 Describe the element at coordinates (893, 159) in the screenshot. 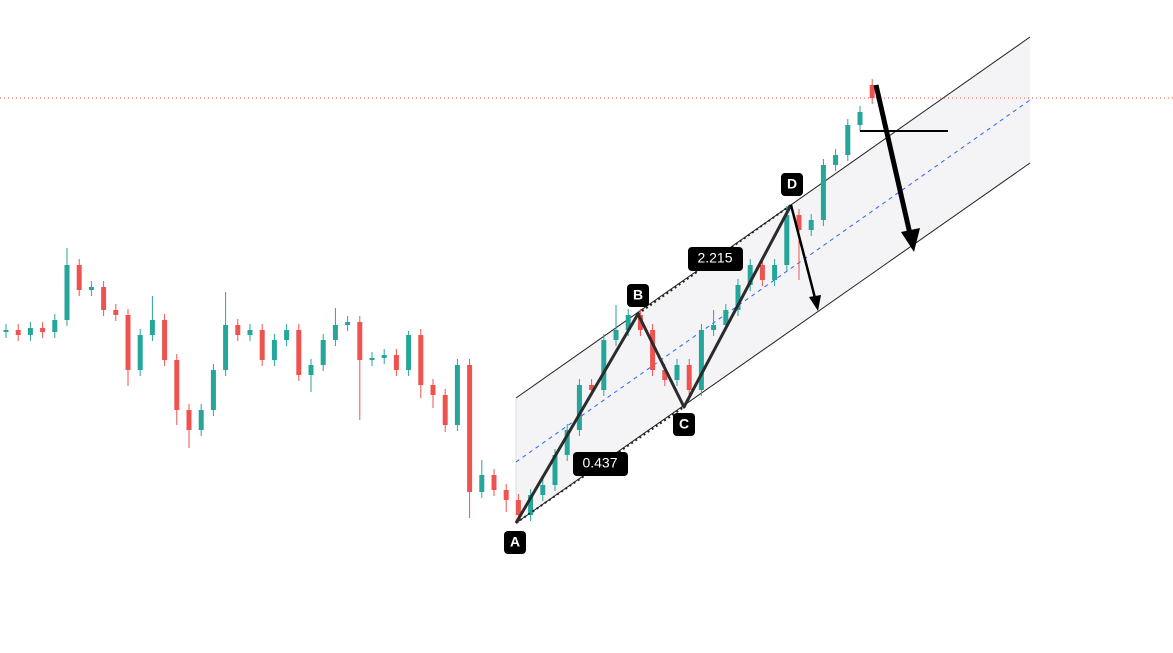

I see `arrow-big` at that location.